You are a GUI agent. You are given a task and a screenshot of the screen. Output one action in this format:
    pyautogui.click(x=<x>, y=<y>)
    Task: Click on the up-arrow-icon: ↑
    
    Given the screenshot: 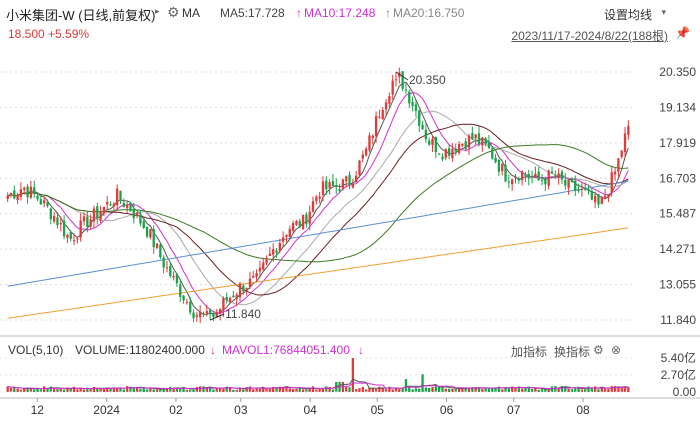 What is the action you would take?
    pyautogui.click(x=299, y=13)
    